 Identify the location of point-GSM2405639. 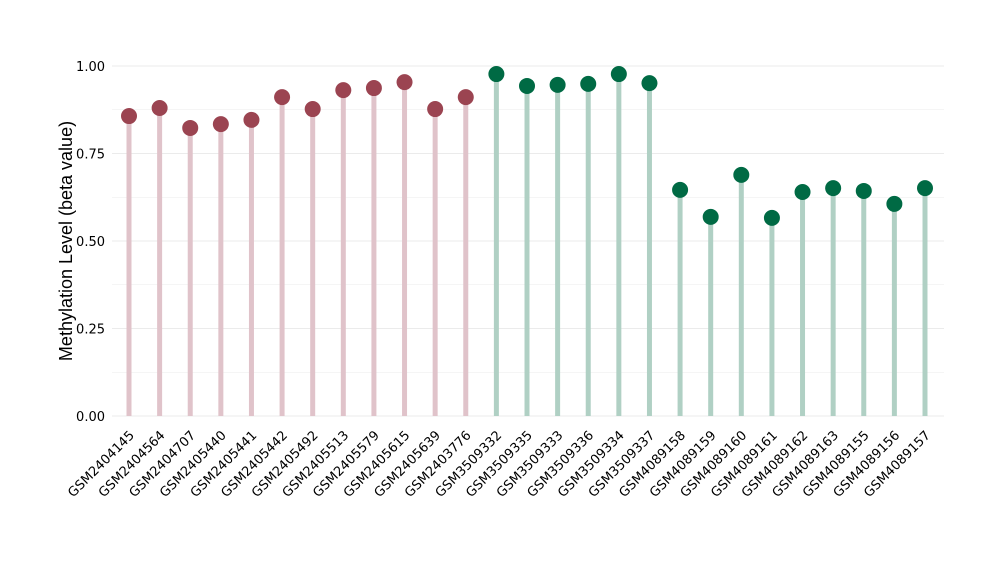
(435, 109).